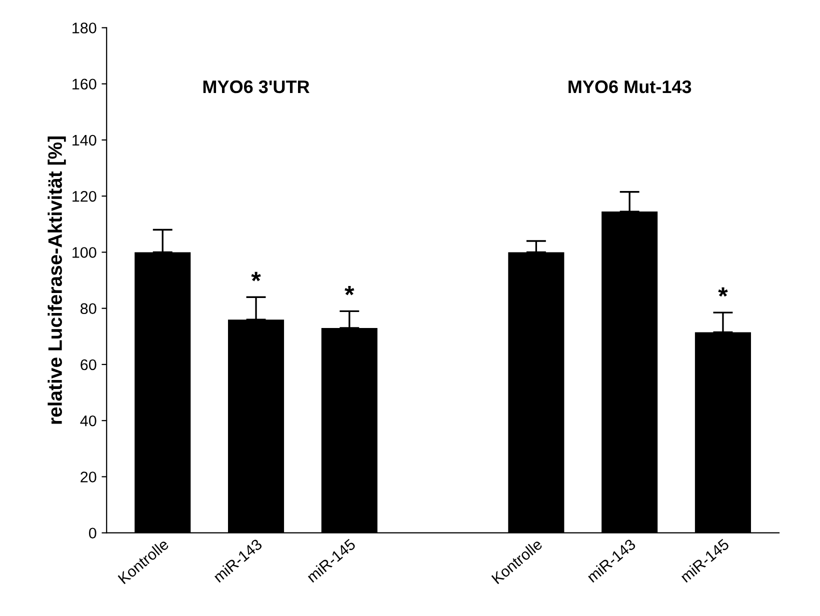 This screenshot has width=820, height=616. What do you see at coordinates (92, 533) in the screenshot?
I see `y-tick-label: 0` at bounding box center [92, 533].